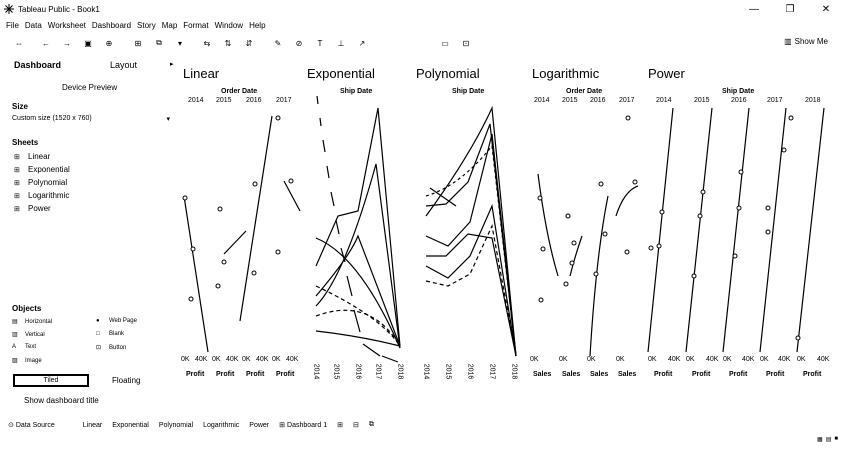 Image resolution: width=844 pixels, height=450 pixels. What do you see at coordinates (228, 43) in the screenshot?
I see `sort-asc-icon: ⇅` at bounding box center [228, 43].